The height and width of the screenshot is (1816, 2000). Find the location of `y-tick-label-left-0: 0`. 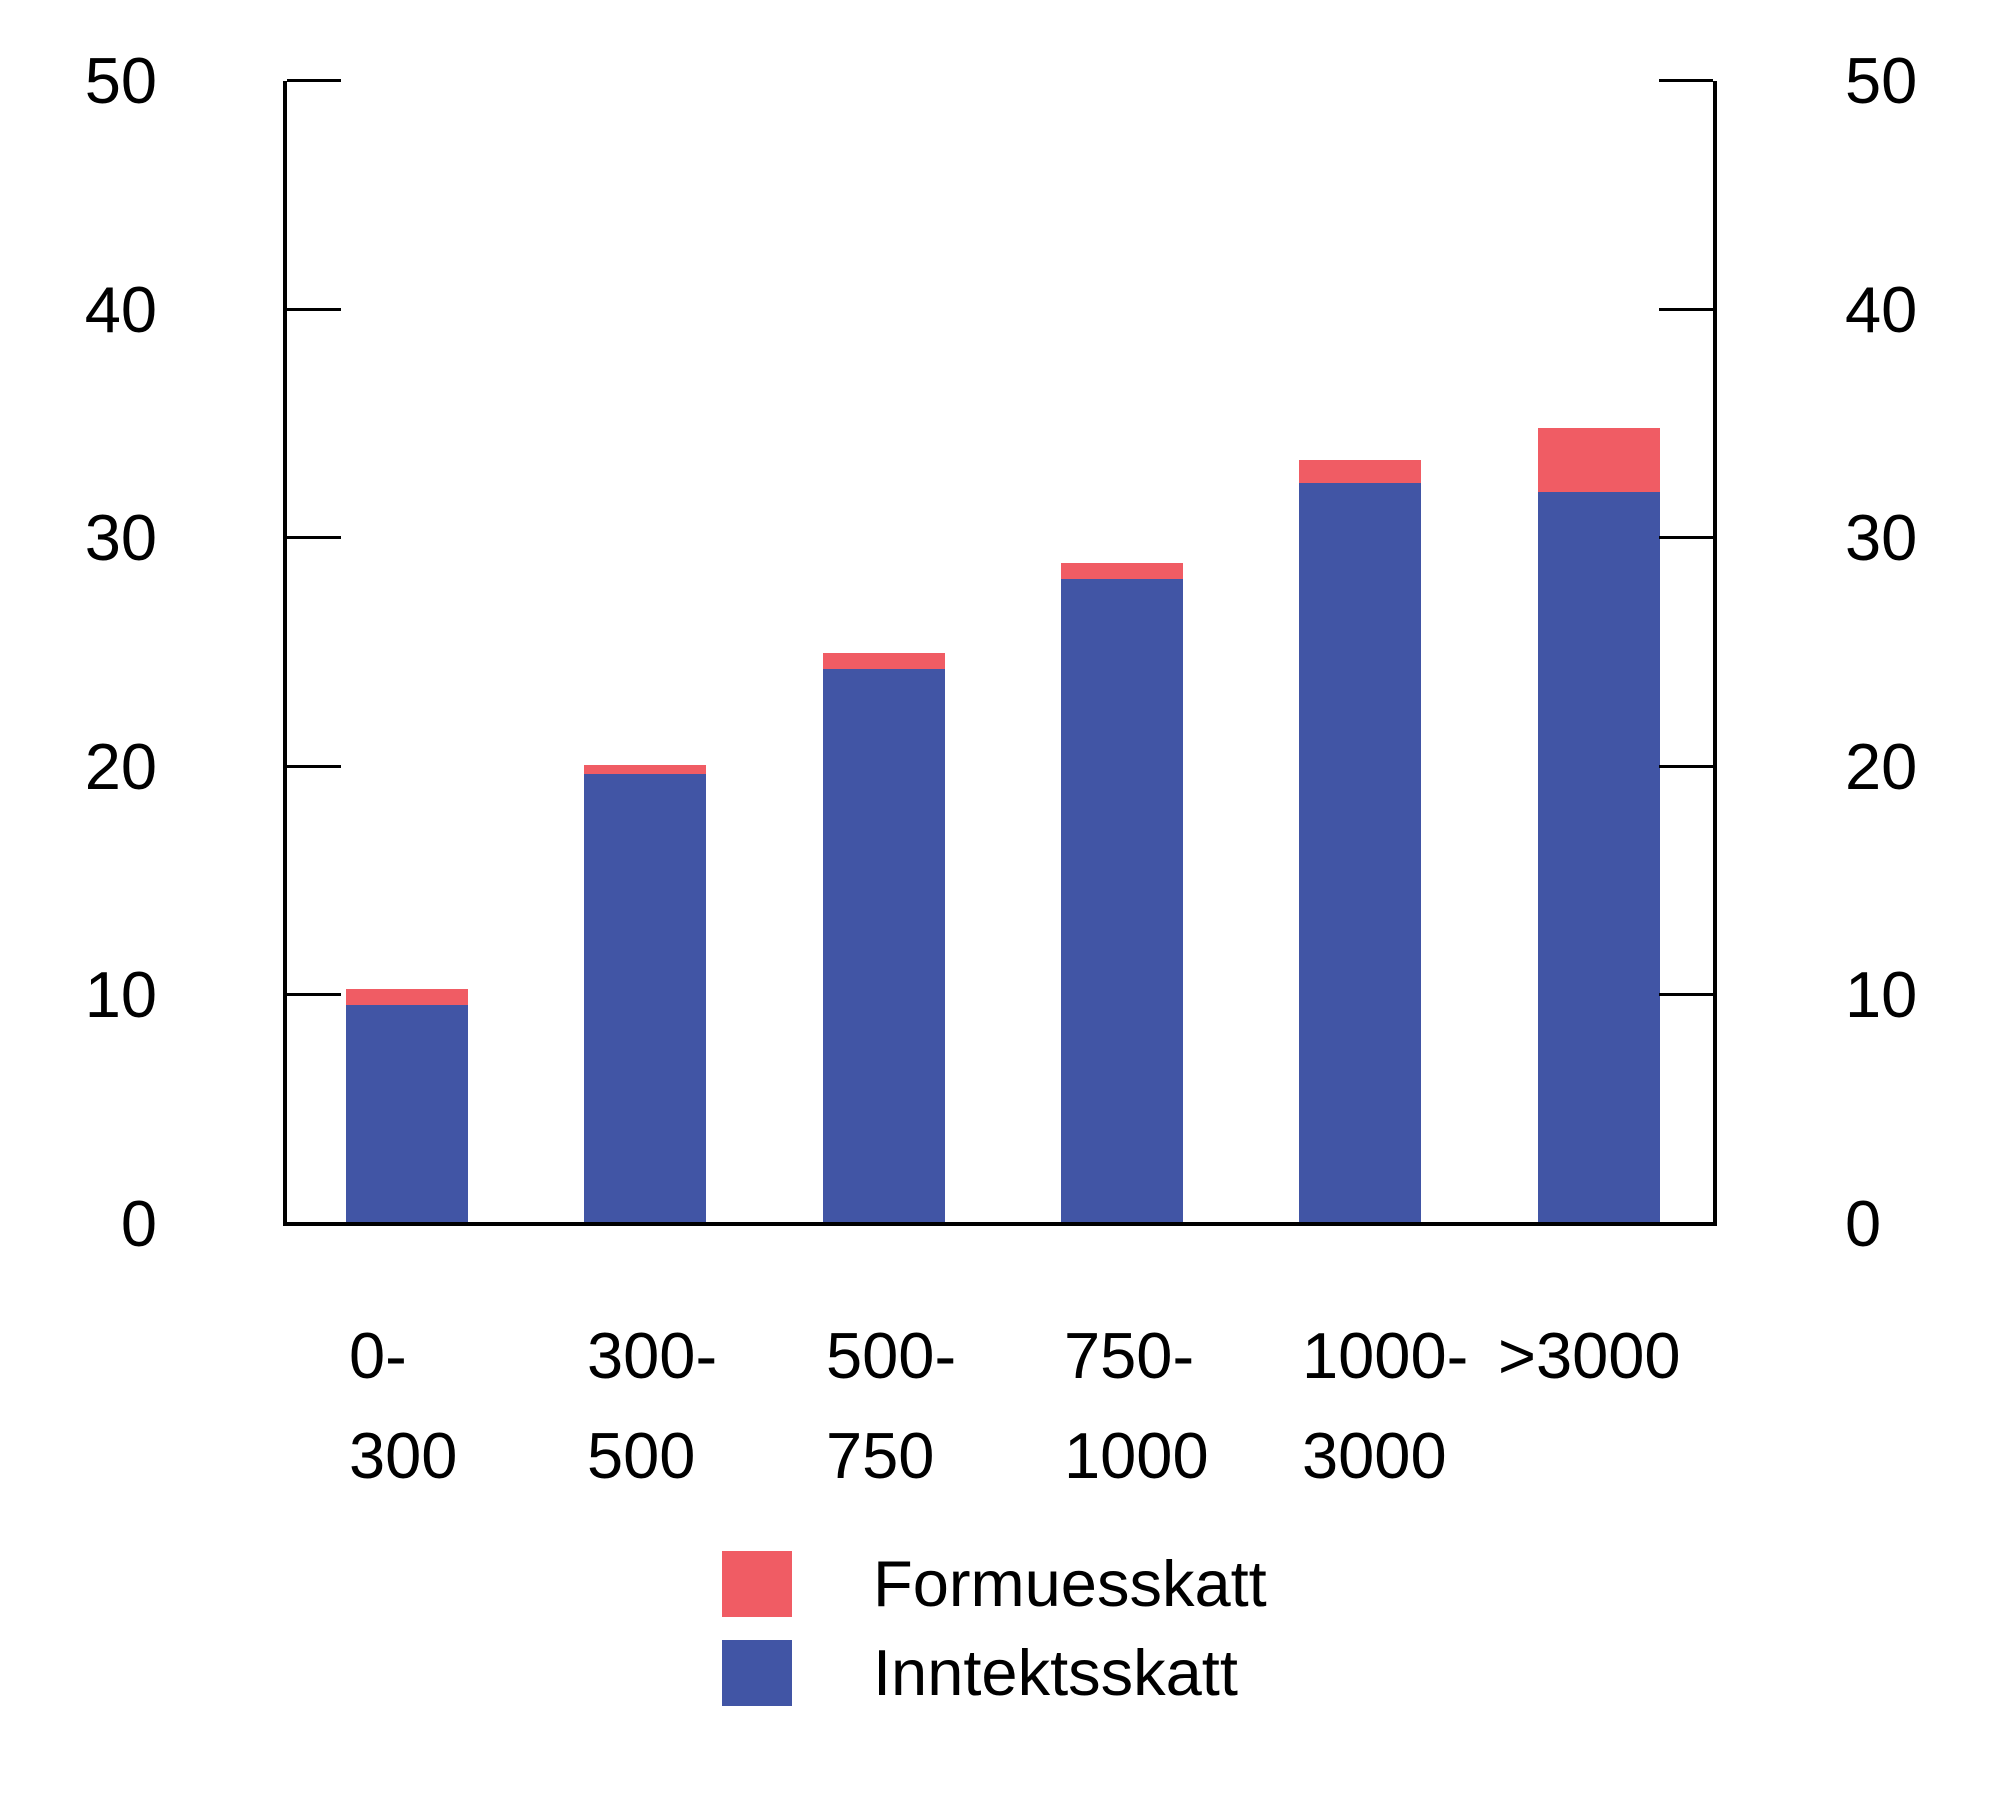

y-tick-label-left-0: 0 is located at coordinates (138, 1223).